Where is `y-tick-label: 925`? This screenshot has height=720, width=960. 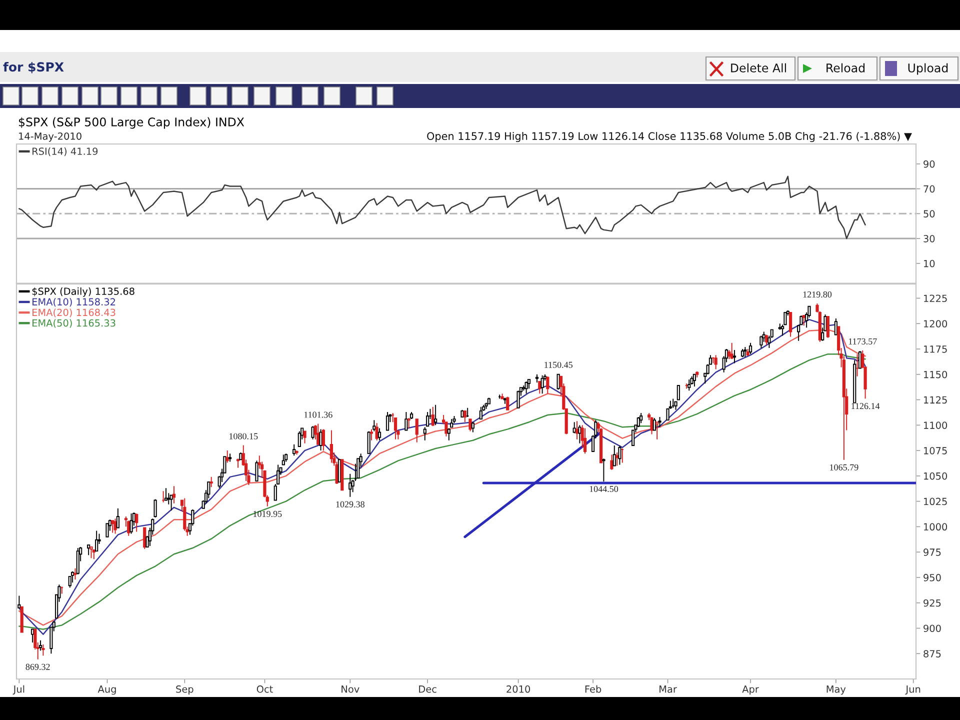
y-tick-label: 925 is located at coordinates (932, 603).